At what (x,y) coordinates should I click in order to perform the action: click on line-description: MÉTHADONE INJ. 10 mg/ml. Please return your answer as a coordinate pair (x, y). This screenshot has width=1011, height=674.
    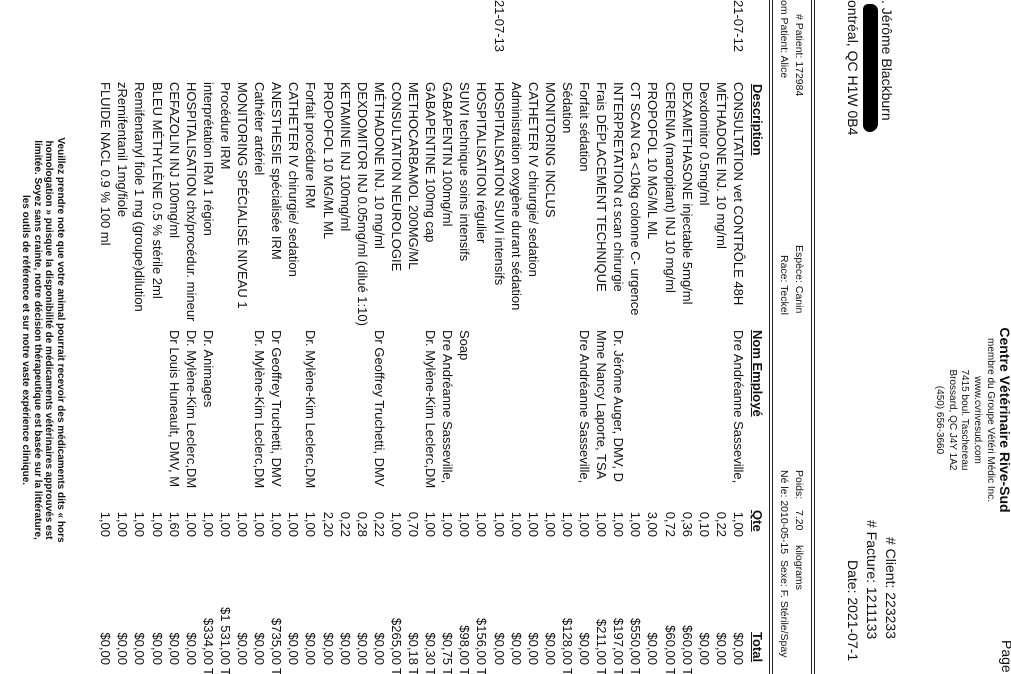
    Looking at the image, I should click on (379, 165).